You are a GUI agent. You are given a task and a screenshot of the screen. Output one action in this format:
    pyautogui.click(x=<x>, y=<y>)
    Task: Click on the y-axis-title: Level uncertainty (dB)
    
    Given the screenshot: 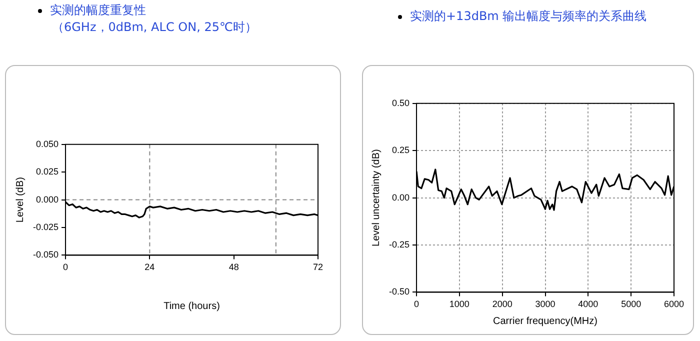 What is the action you would take?
    pyautogui.click(x=376, y=197)
    